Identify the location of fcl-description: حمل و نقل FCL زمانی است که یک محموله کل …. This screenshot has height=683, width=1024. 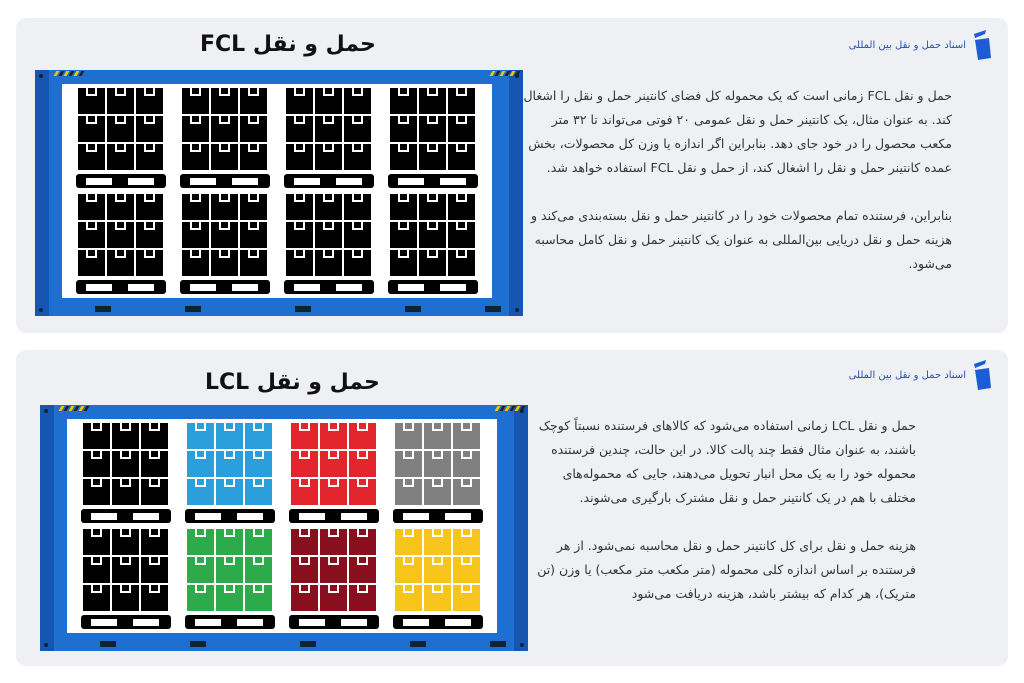
(737, 192).